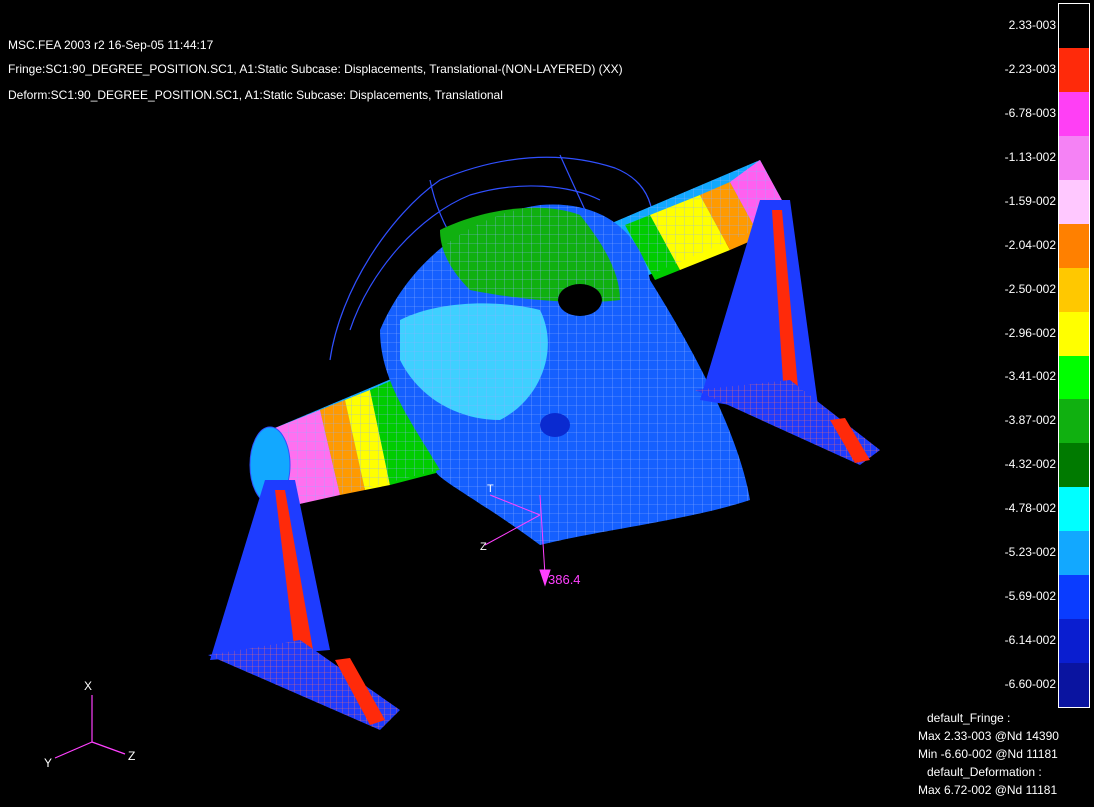 This screenshot has height=807, width=1094. I want to click on legend-tick-label: -6.14-002, so click(1030, 640).